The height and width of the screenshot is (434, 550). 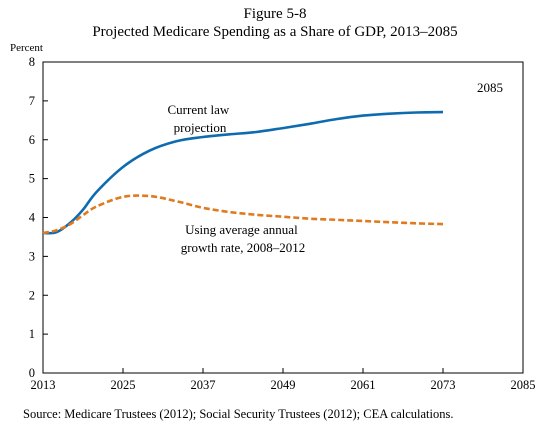 I want to click on y-tick-label: 2, so click(x=32, y=295).